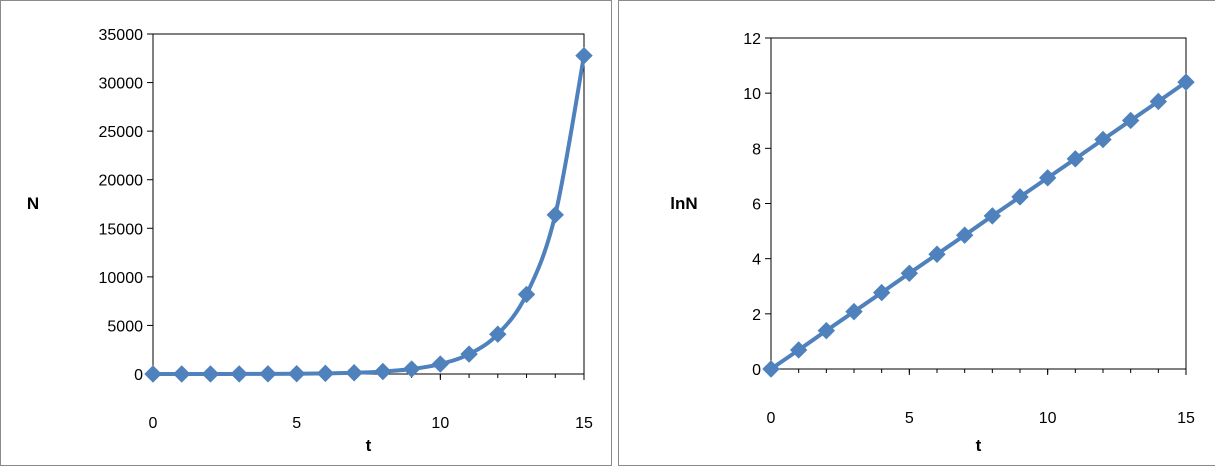  I want to click on y-axis-title: lnN, so click(683, 203).